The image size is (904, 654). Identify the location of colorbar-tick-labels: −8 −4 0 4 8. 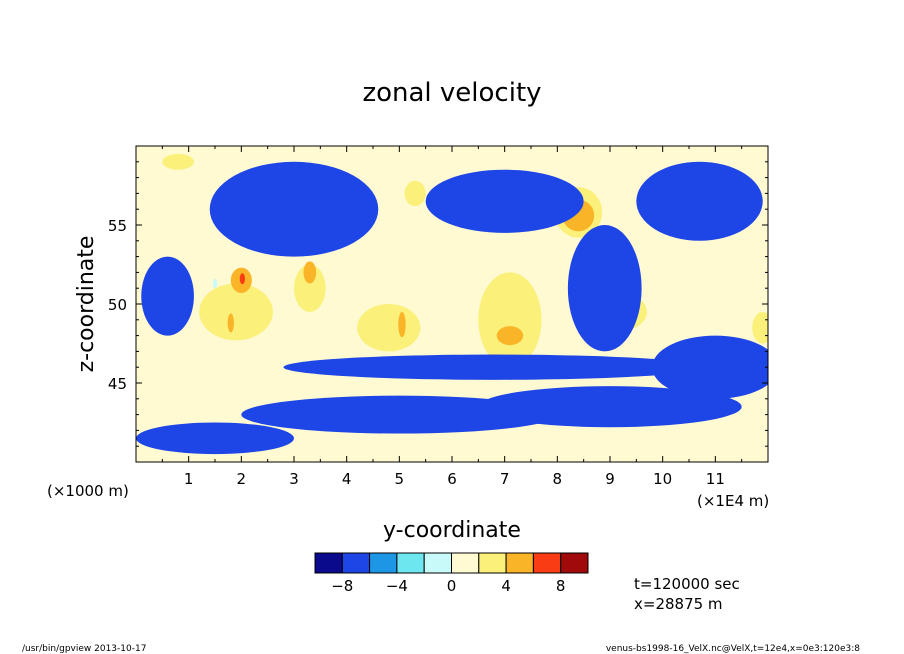
(448, 586).